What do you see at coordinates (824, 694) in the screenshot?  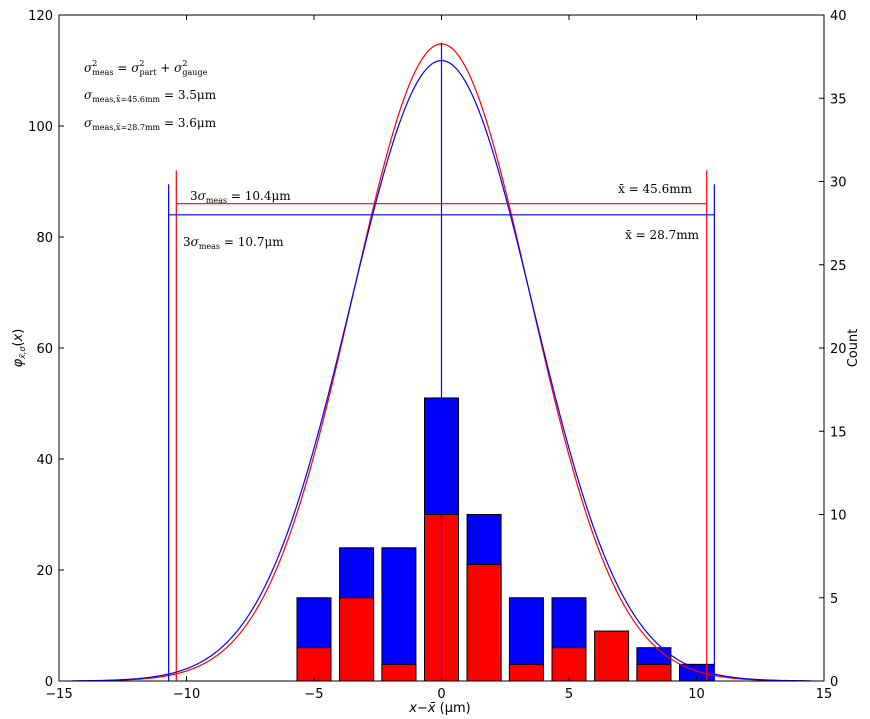 I see `x-tick-label: 15` at bounding box center [824, 694].